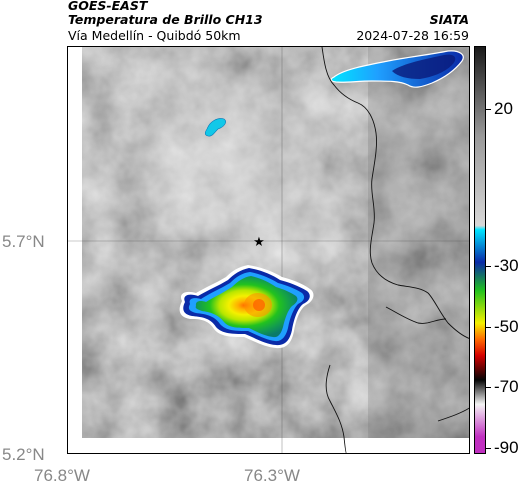 The height and width of the screenshot is (491, 526). I want to click on colorbar-label: -30, so click(506, 265).